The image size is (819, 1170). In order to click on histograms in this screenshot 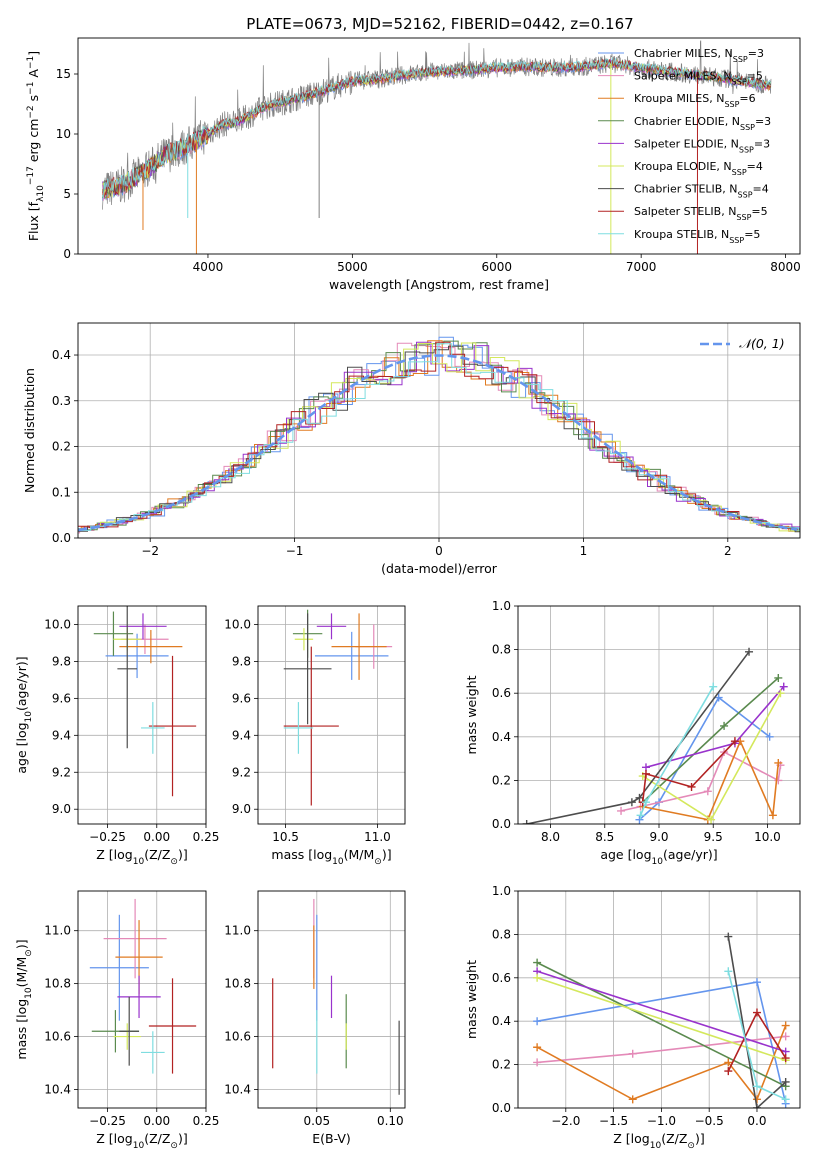, I will do `click(439, 435)`.